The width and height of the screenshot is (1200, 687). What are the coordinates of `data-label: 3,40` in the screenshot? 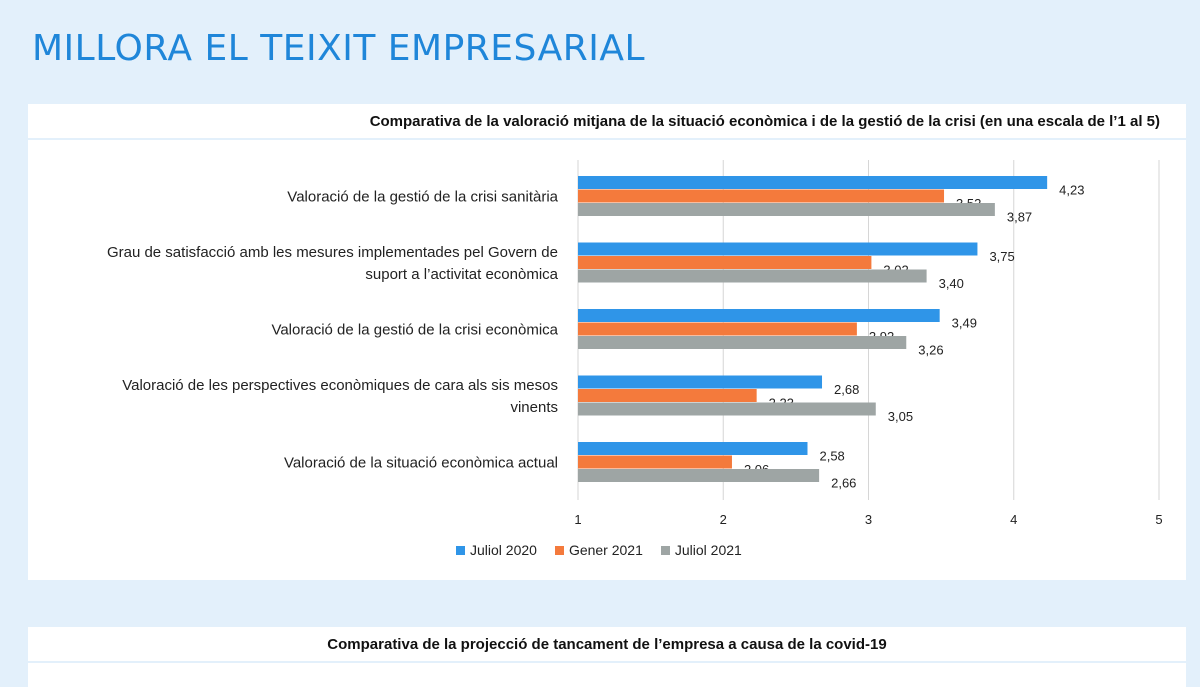 It's located at (951, 283).